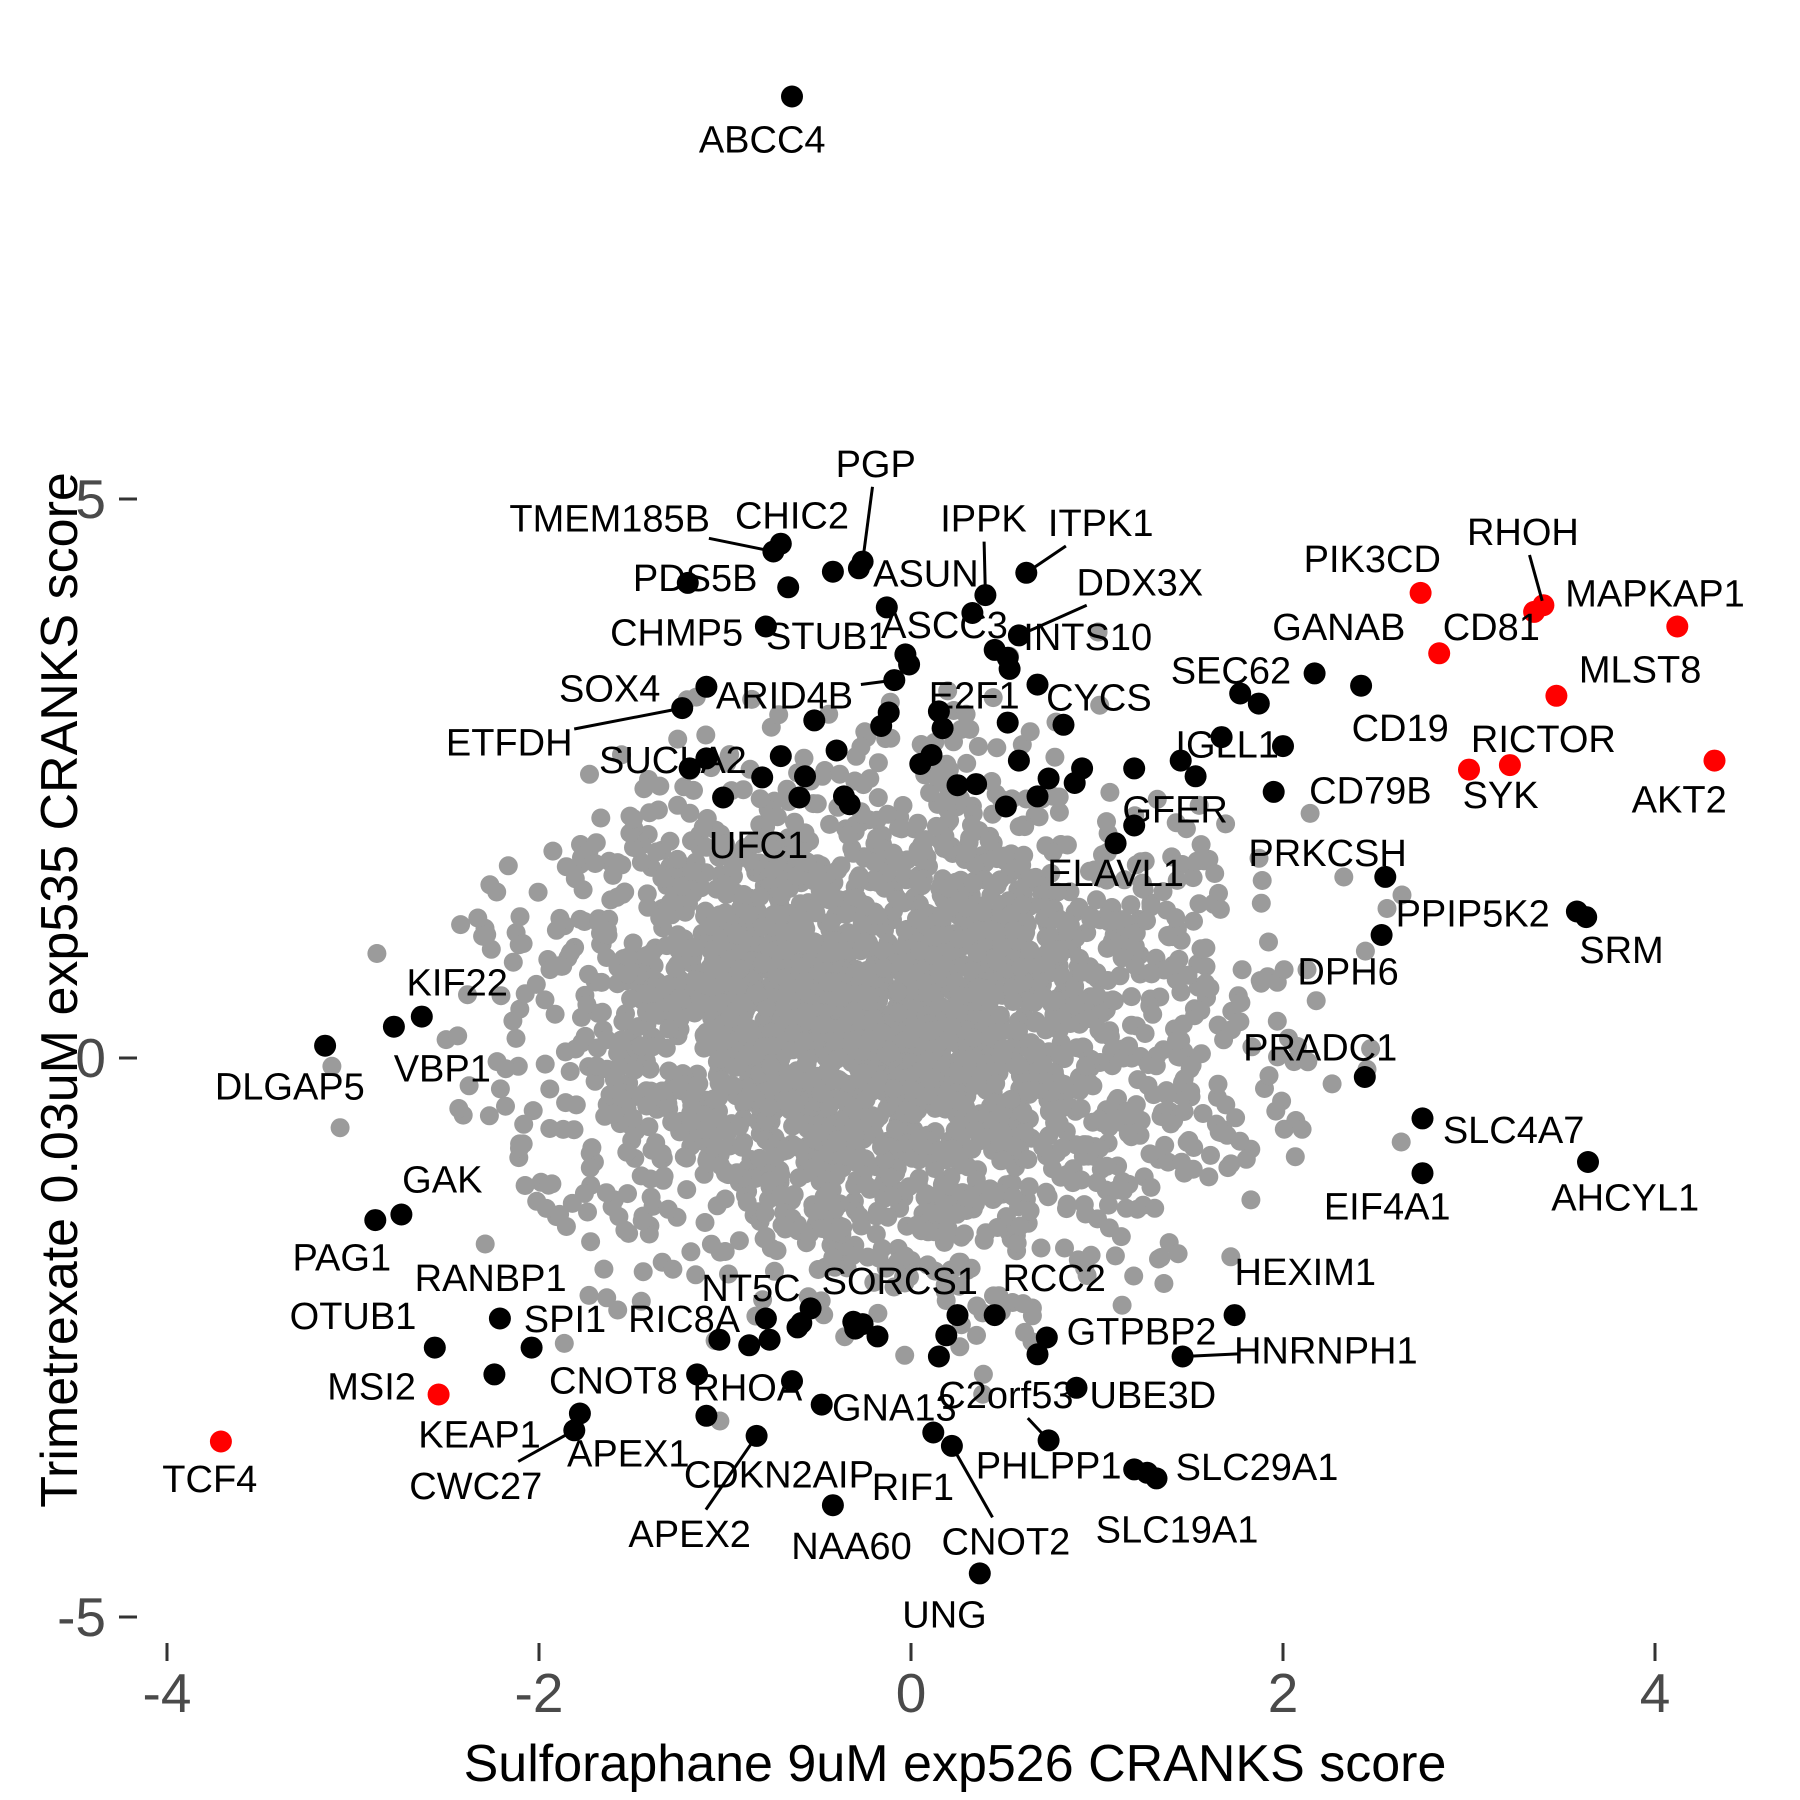 This screenshot has height=1800, width=1800. Describe the element at coordinates (438, 1394) in the screenshot. I see `gene-point-msi2` at that location.